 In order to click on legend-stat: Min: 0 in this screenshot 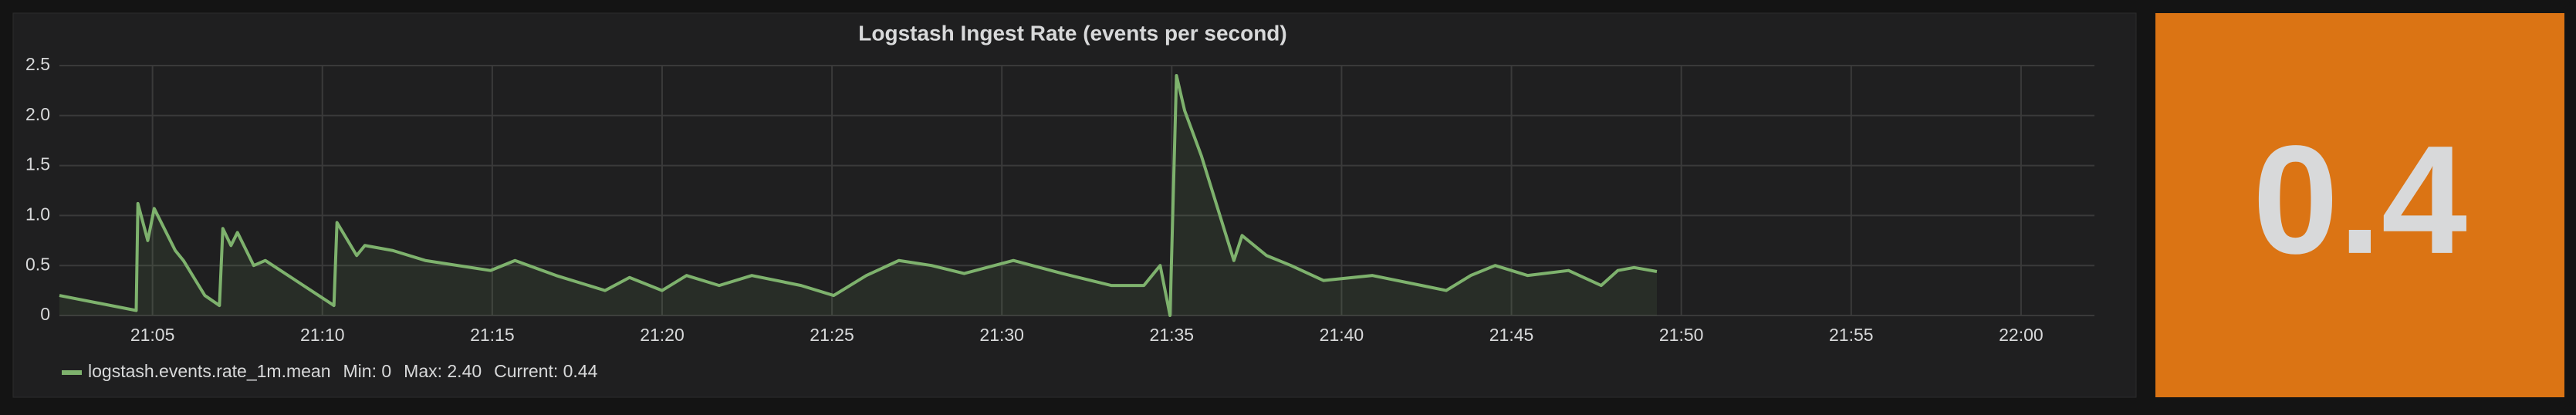, I will do `click(367, 371)`.